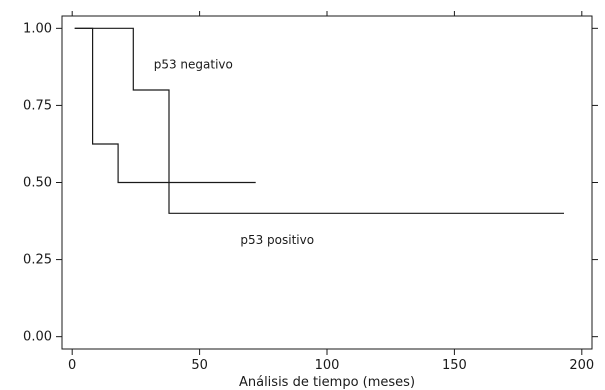 The height and width of the screenshot is (390, 605). Describe the element at coordinates (37, 183) in the screenshot. I see `y-tick-label: 0.50` at that location.